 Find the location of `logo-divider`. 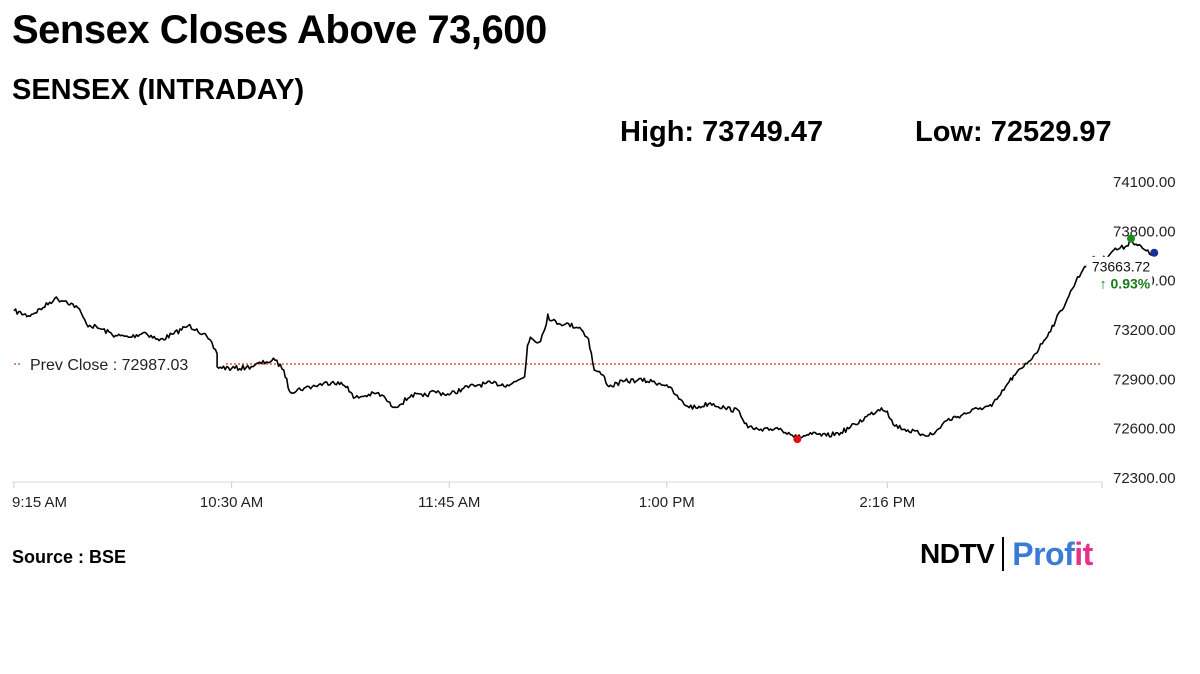

logo-divider is located at coordinates (1003, 554).